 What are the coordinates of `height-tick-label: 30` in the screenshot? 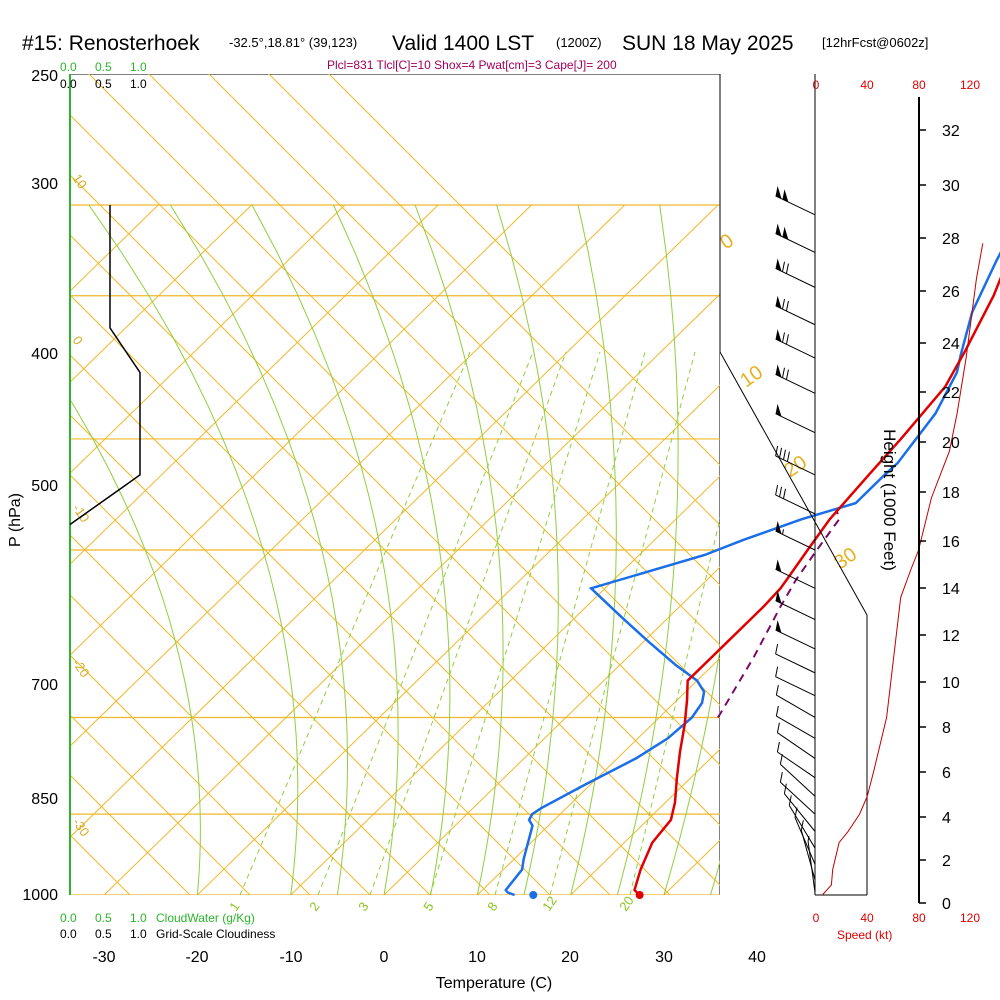 It's located at (951, 186).